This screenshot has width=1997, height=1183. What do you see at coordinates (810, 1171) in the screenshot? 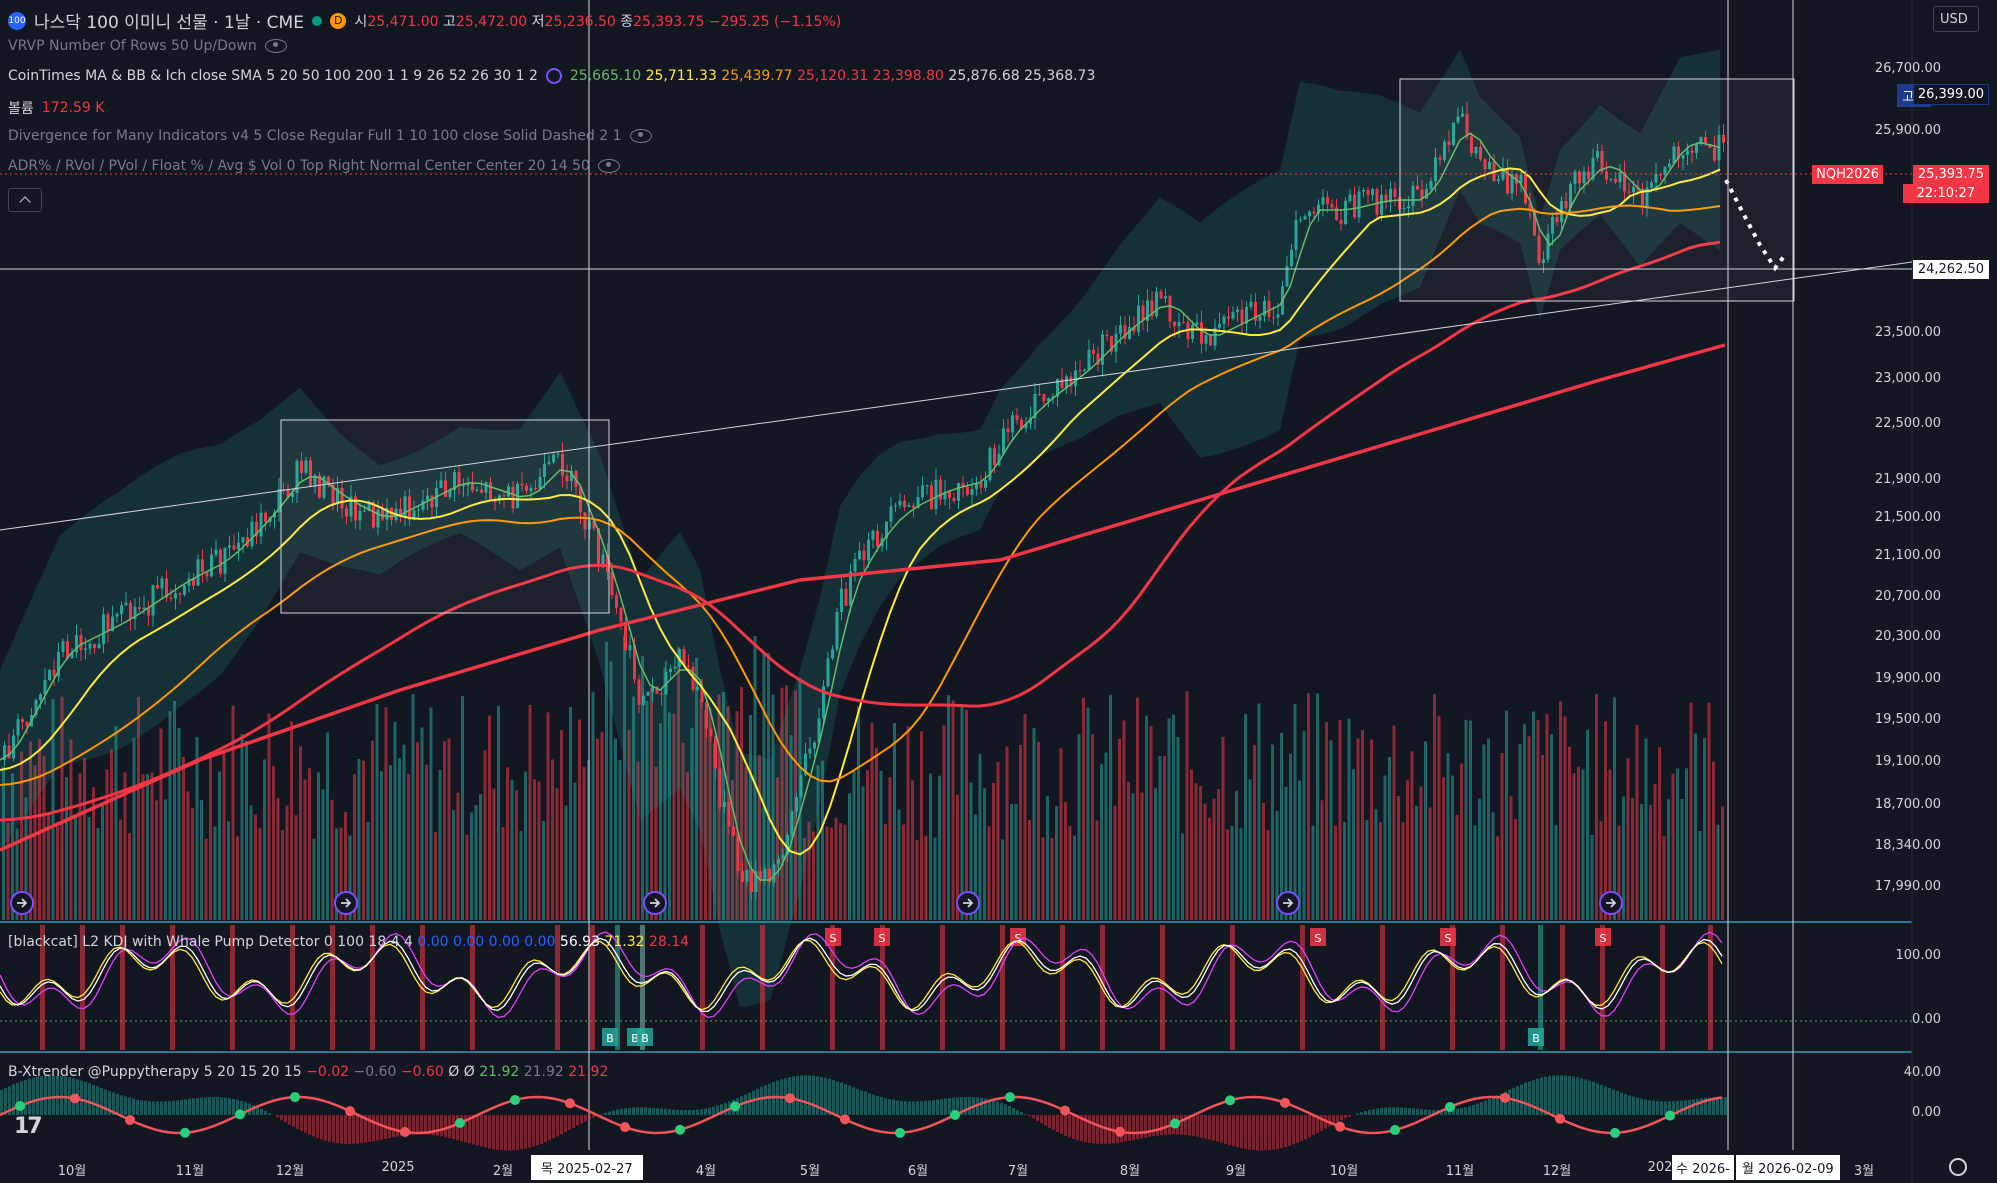
I see `time-axis-label: 5월` at bounding box center [810, 1171].